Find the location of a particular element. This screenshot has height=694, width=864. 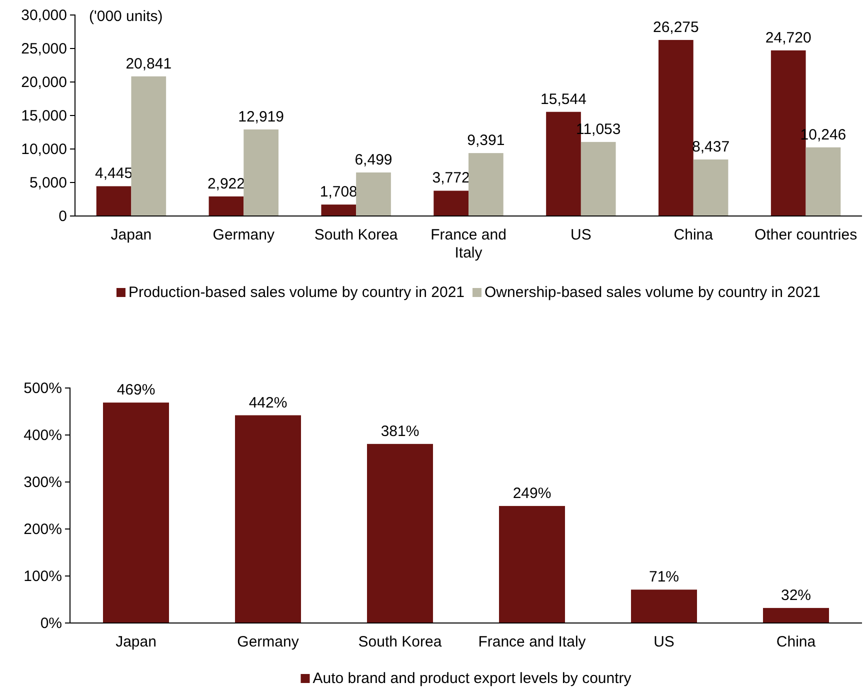

data-label: 20,841 is located at coordinates (149, 63).